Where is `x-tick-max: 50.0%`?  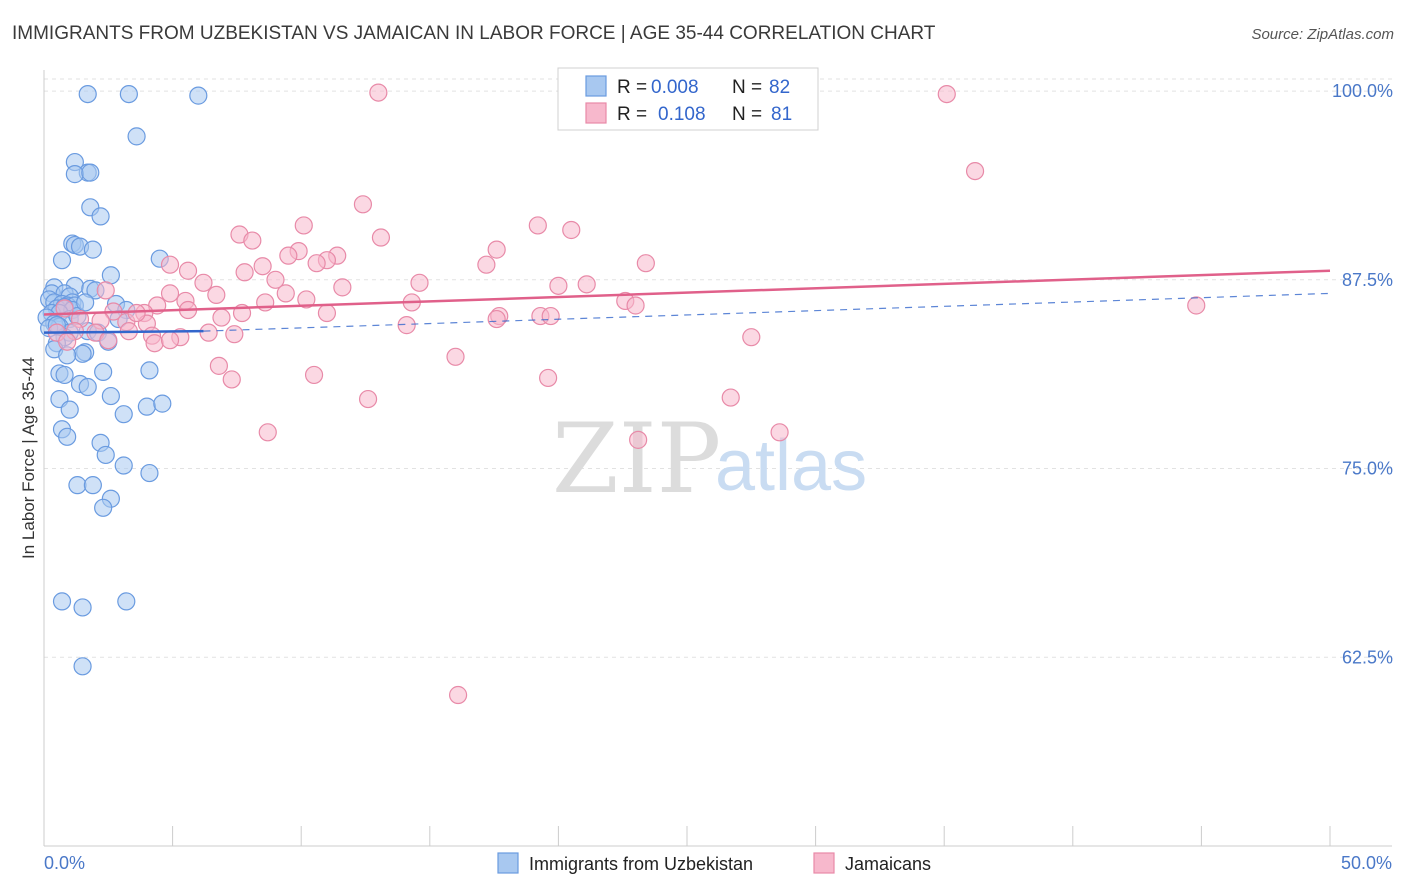 x-tick-max: 50.0% is located at coordinates (1366, 863).